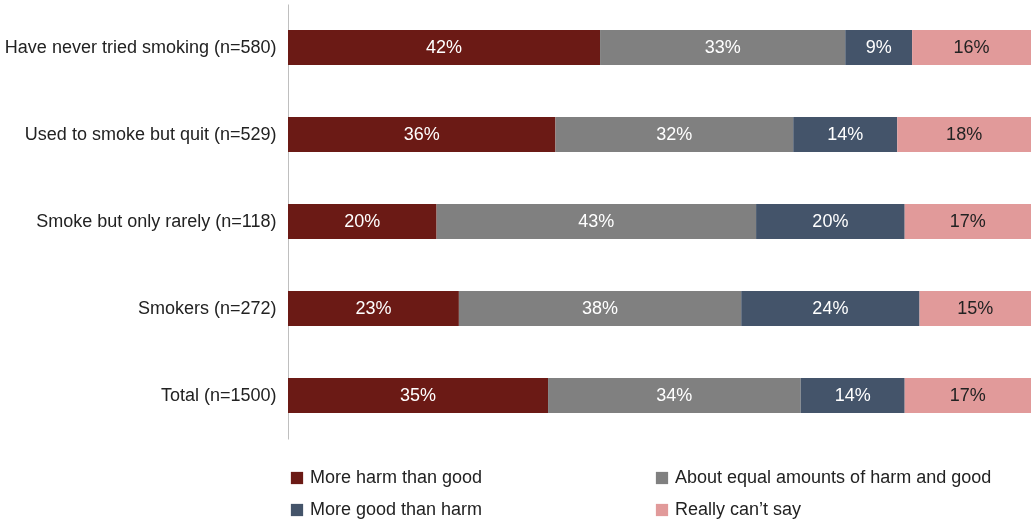 Image resolution: width=1031 pixels, height=525 pixels. I want to click on legend-label: More good than harm, so click(396, 509).